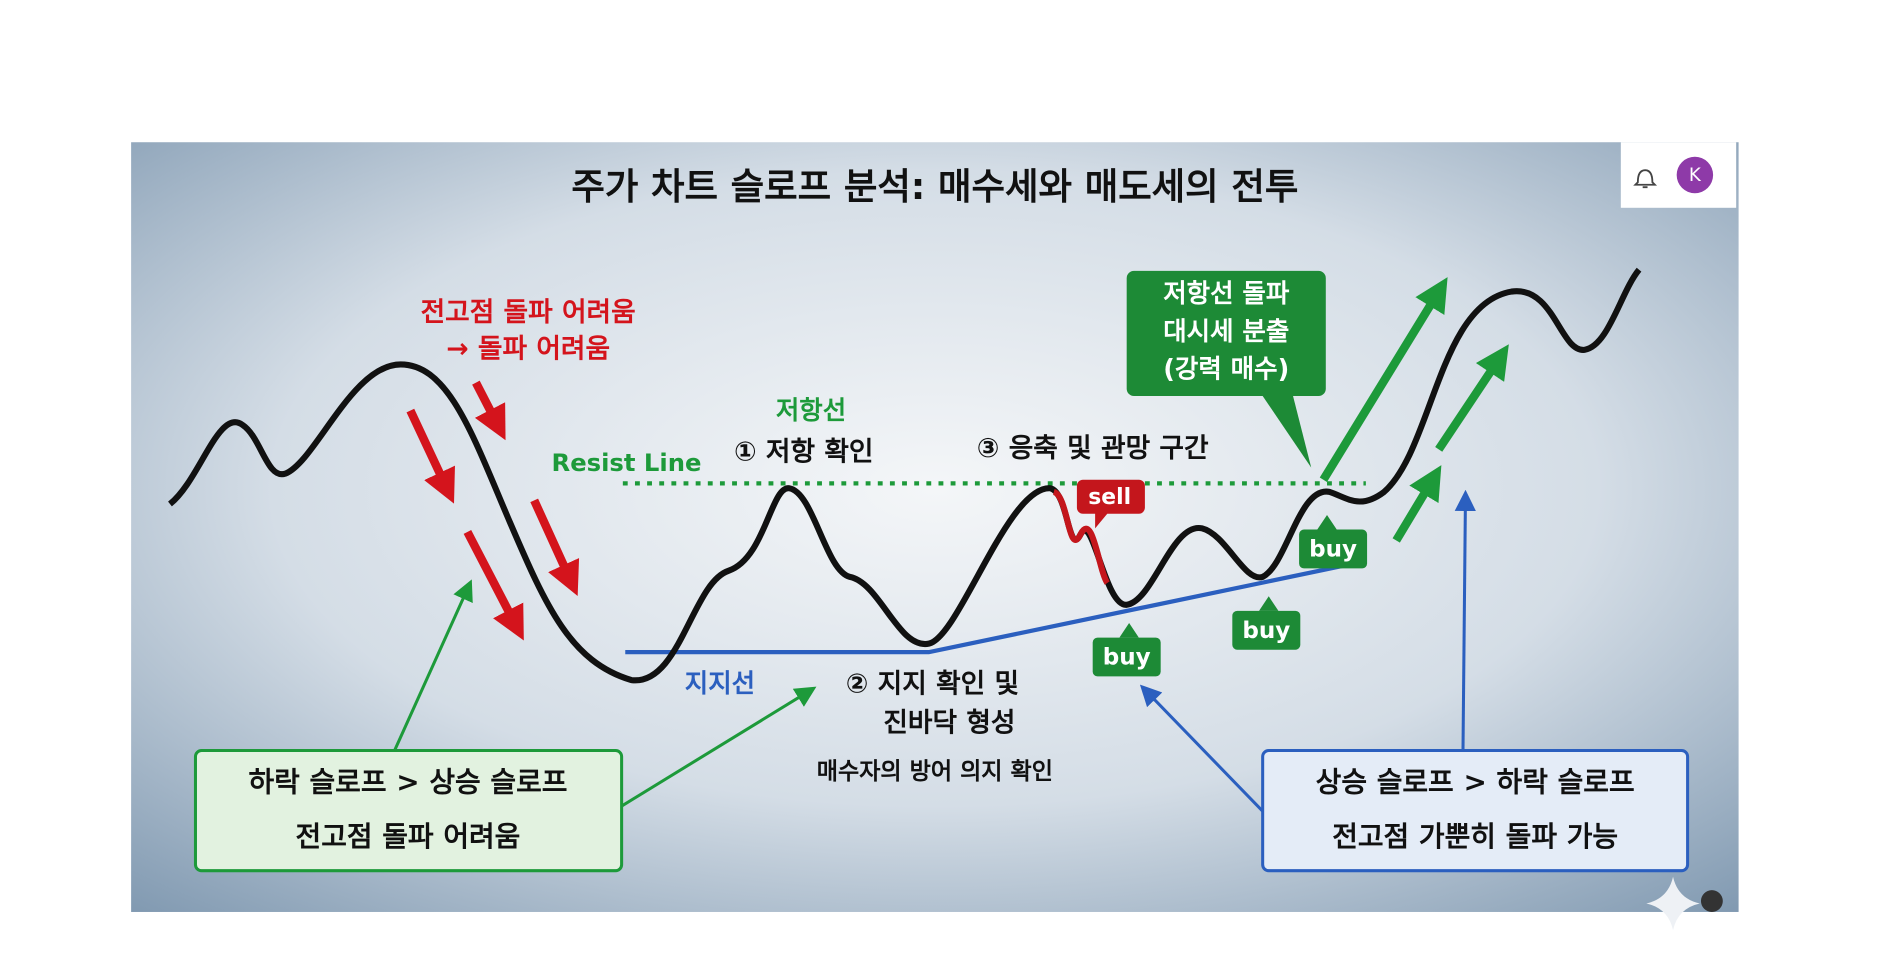  What do you see at coordinates (1081, 536) in the screenshot?
I see `sell-segment` at bounding box center [1081, 536].